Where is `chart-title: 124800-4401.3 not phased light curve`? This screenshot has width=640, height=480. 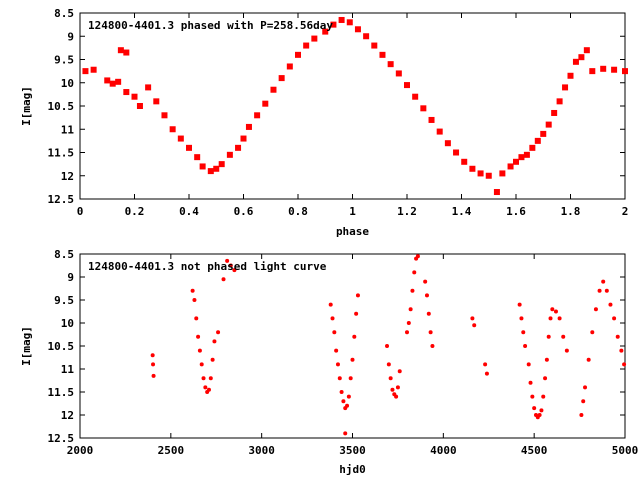
chart-title: 124800-4401.3 not phased light curve is located at coordinates (207, 266).